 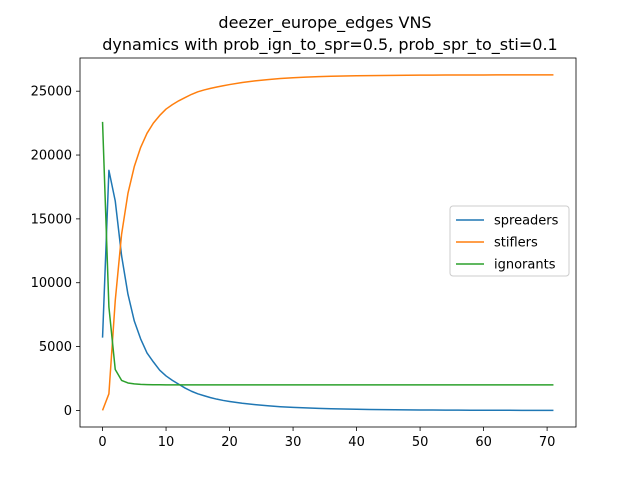 What do you see at coordinates (55, 347) in the screenshot?
I see `y-tick-label: 5000` at bounding box center [55, 347].